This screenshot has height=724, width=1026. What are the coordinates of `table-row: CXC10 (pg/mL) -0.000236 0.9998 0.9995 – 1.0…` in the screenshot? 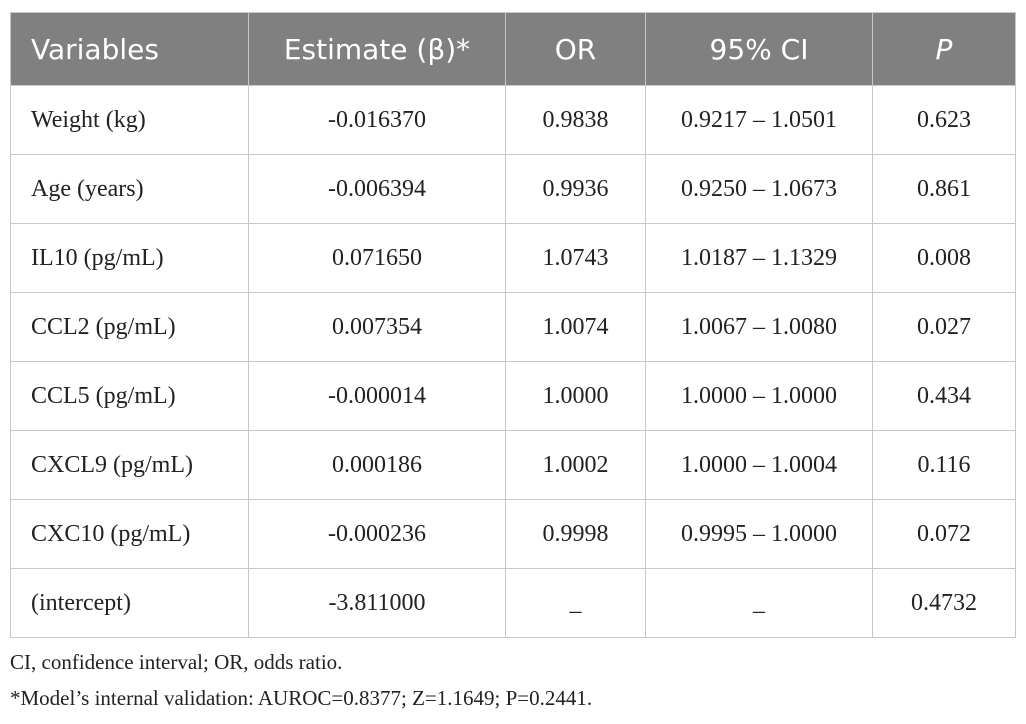 It's located at (513, 534).